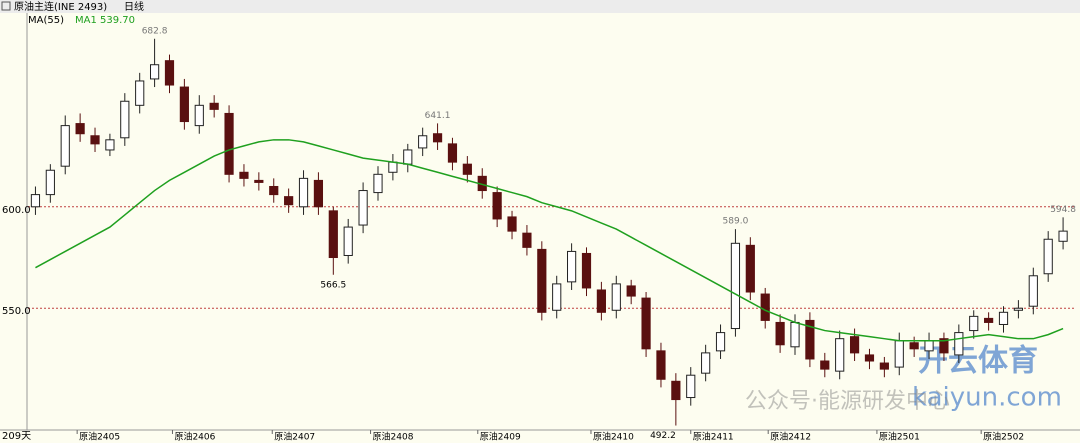 This screenshot has width=1080, height=443. I want to click on peak-label: 589.0, so click(736, 222).